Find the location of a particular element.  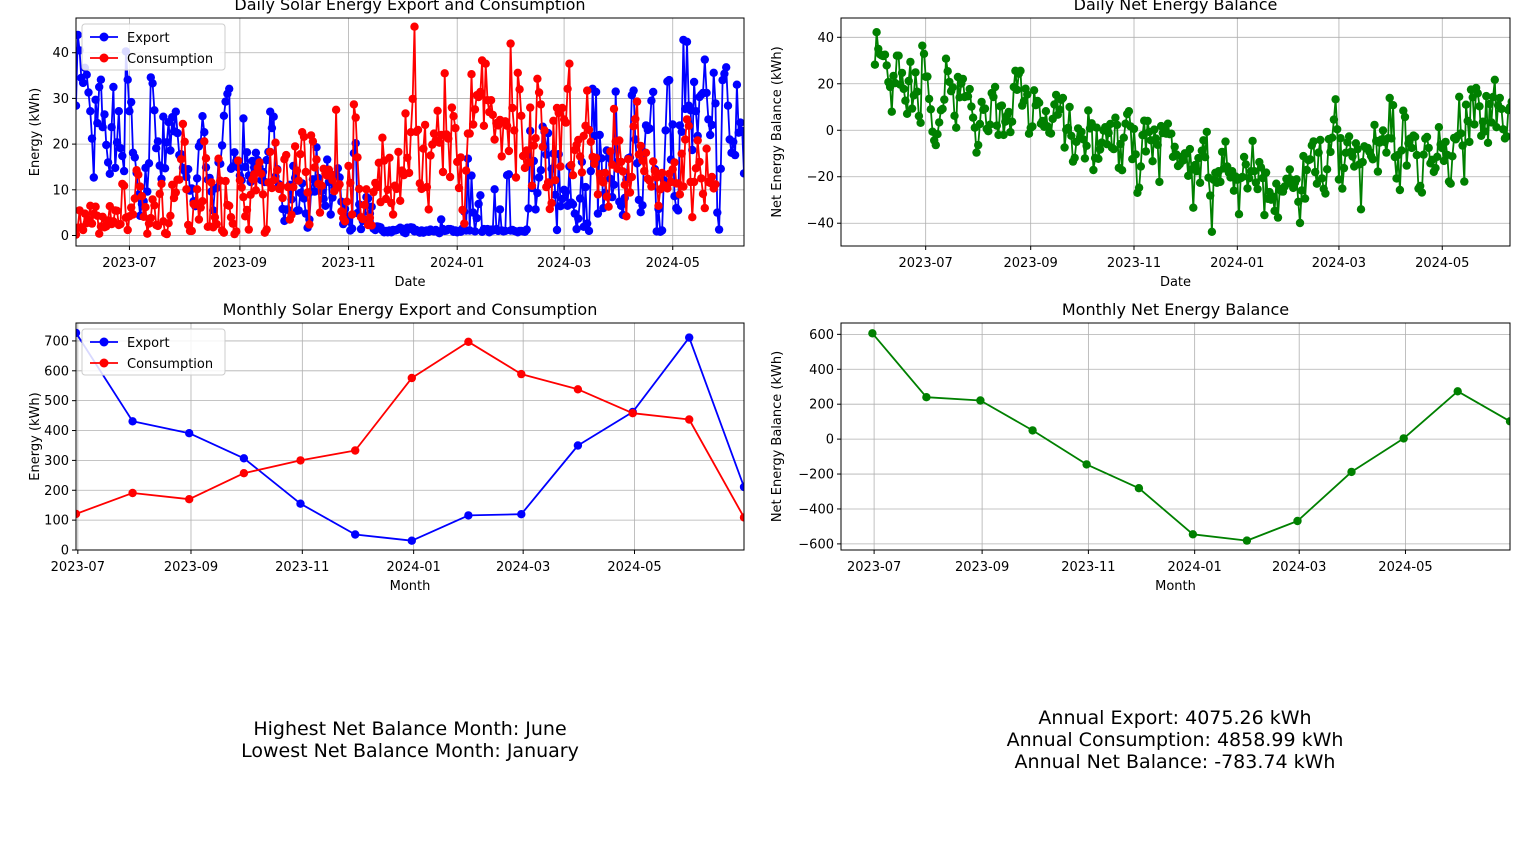

series-line is located at coordinates (1192, 132).